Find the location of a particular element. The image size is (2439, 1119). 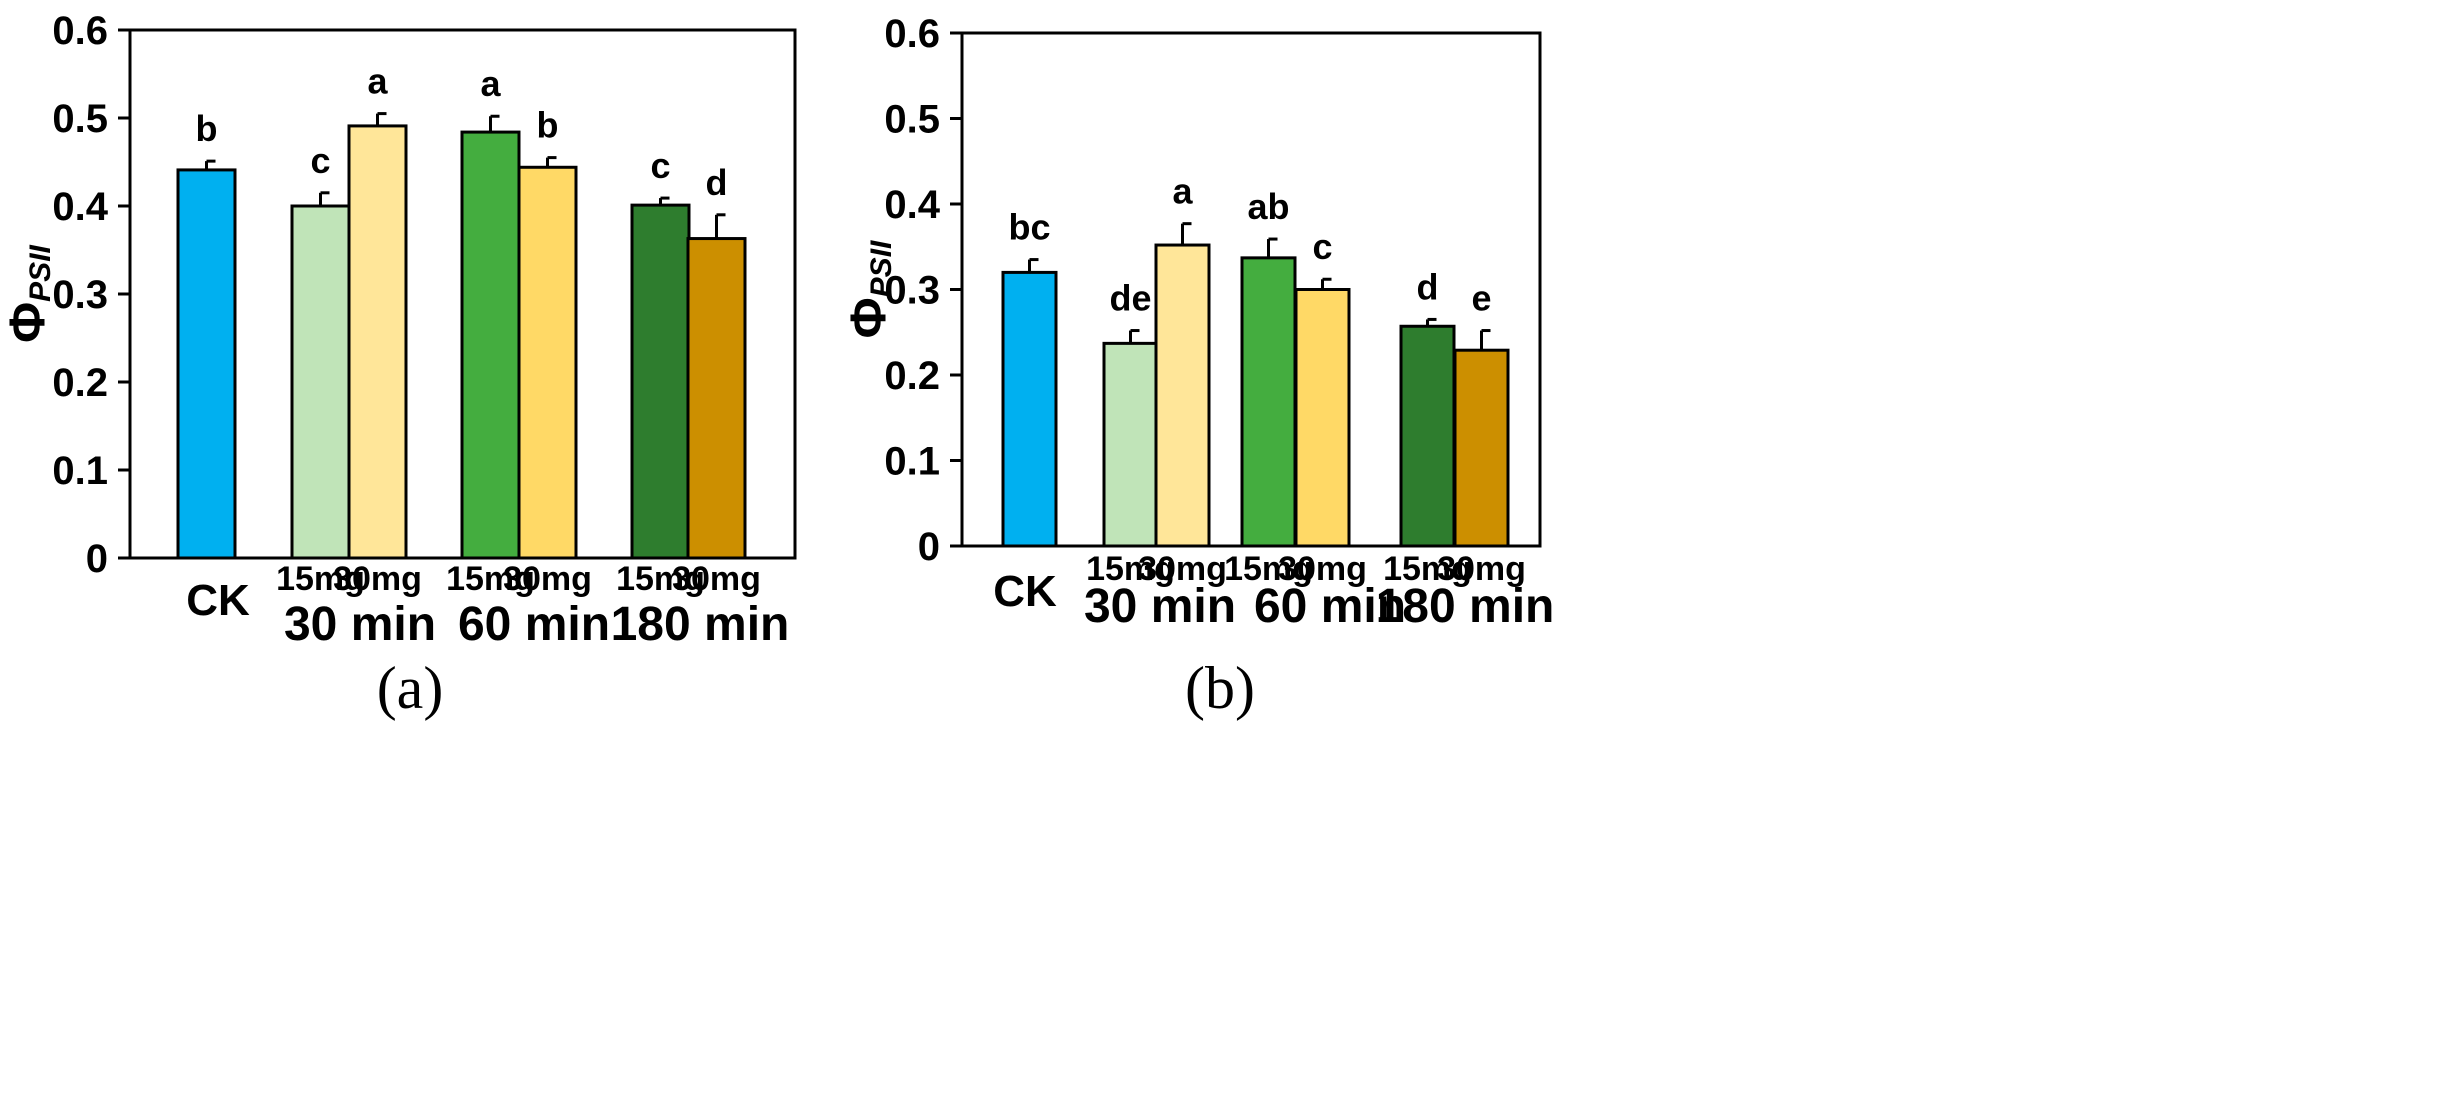

significance-letter: bc is located at coordinates (1029, 227).